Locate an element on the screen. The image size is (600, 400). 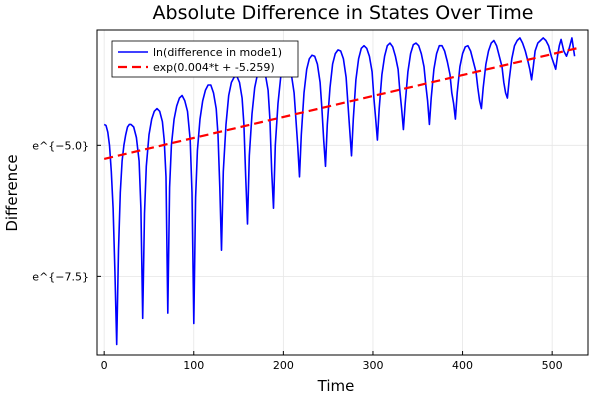
x-tick-label: 200 is located at coordinates (283, 365).